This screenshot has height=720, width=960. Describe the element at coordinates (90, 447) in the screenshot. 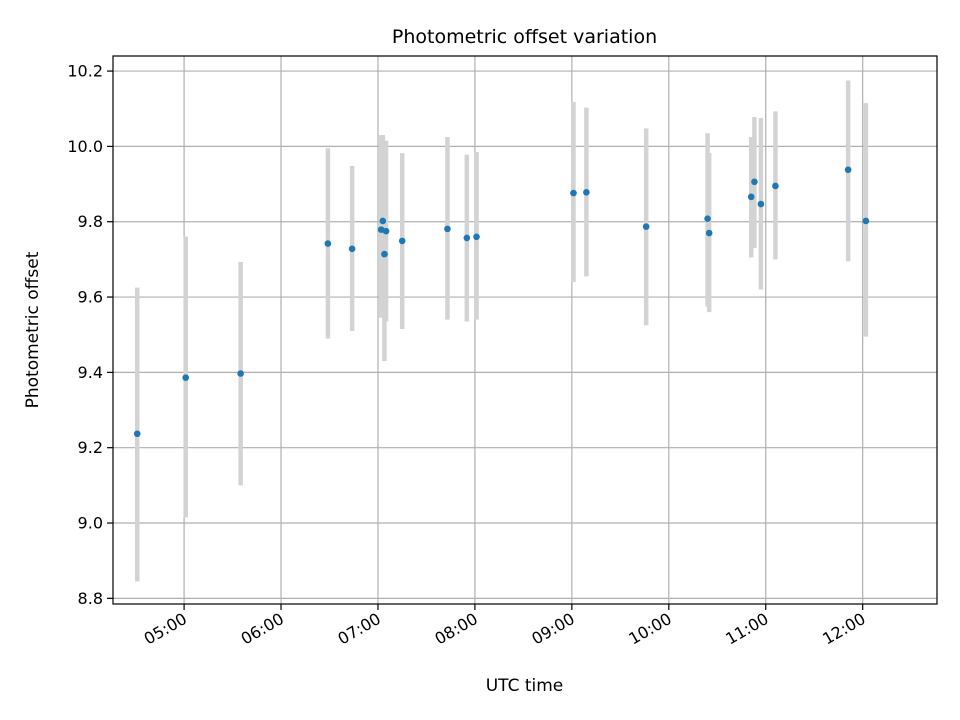

I see `y-tick-label: 9.2` at that location.